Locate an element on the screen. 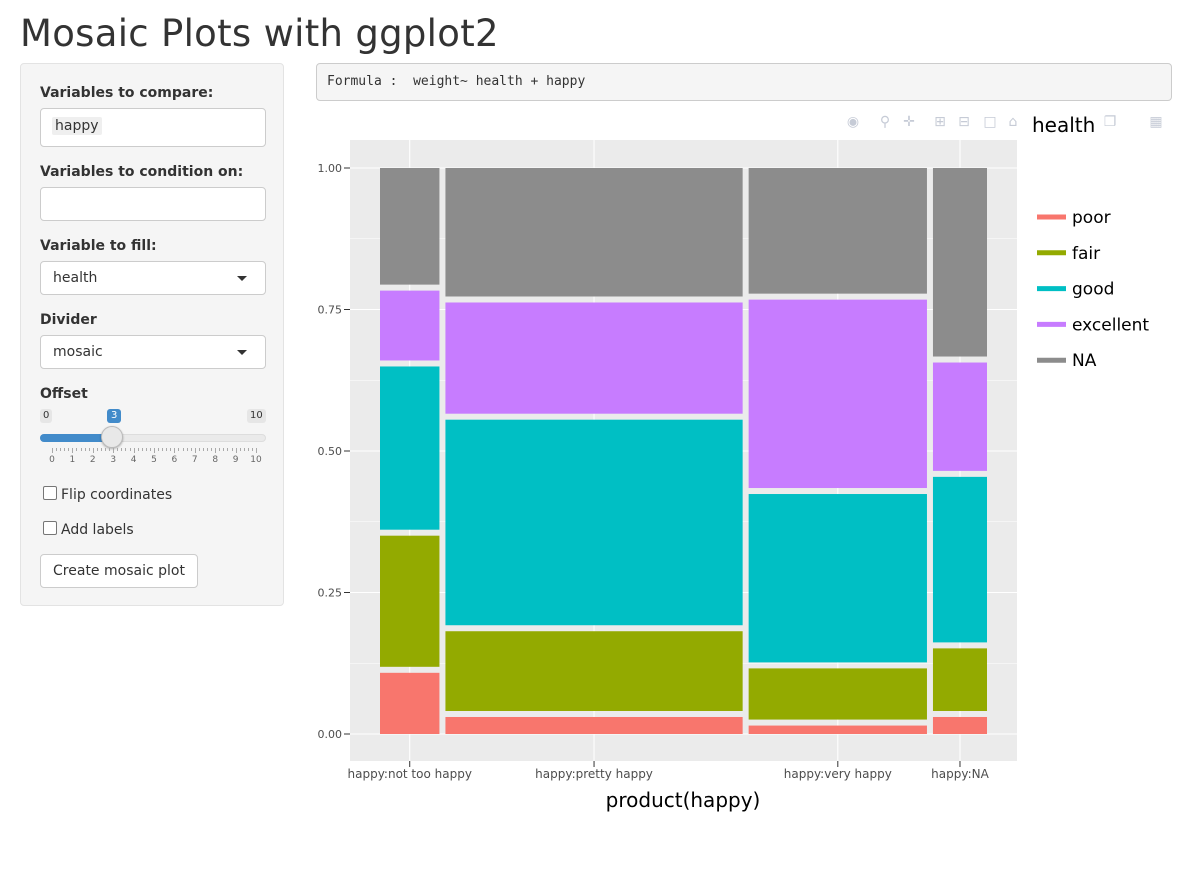 The height and width of the screenshot is (883, 1195). slider-min-label: 0 is located at coordinates (46, 416).